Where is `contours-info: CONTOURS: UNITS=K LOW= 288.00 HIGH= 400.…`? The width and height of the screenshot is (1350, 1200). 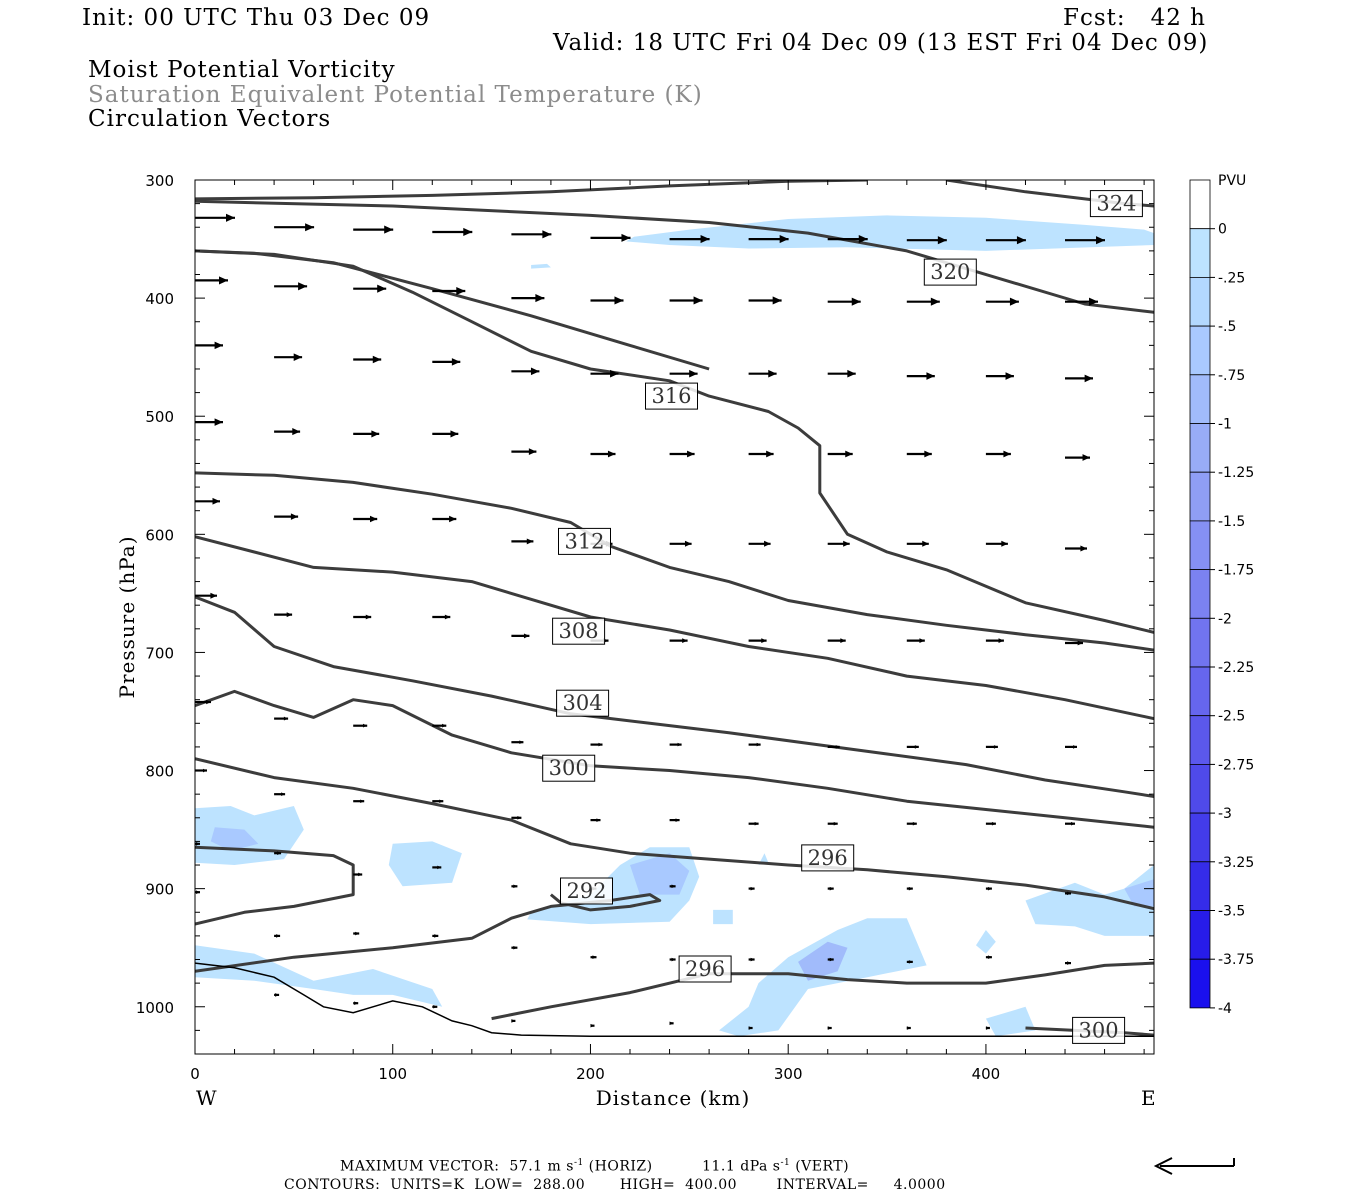
contours-info: CONTOURS: UNITS=K LOW= 288.00 HIGH= 400.… is located at coordinates (615, 1185).